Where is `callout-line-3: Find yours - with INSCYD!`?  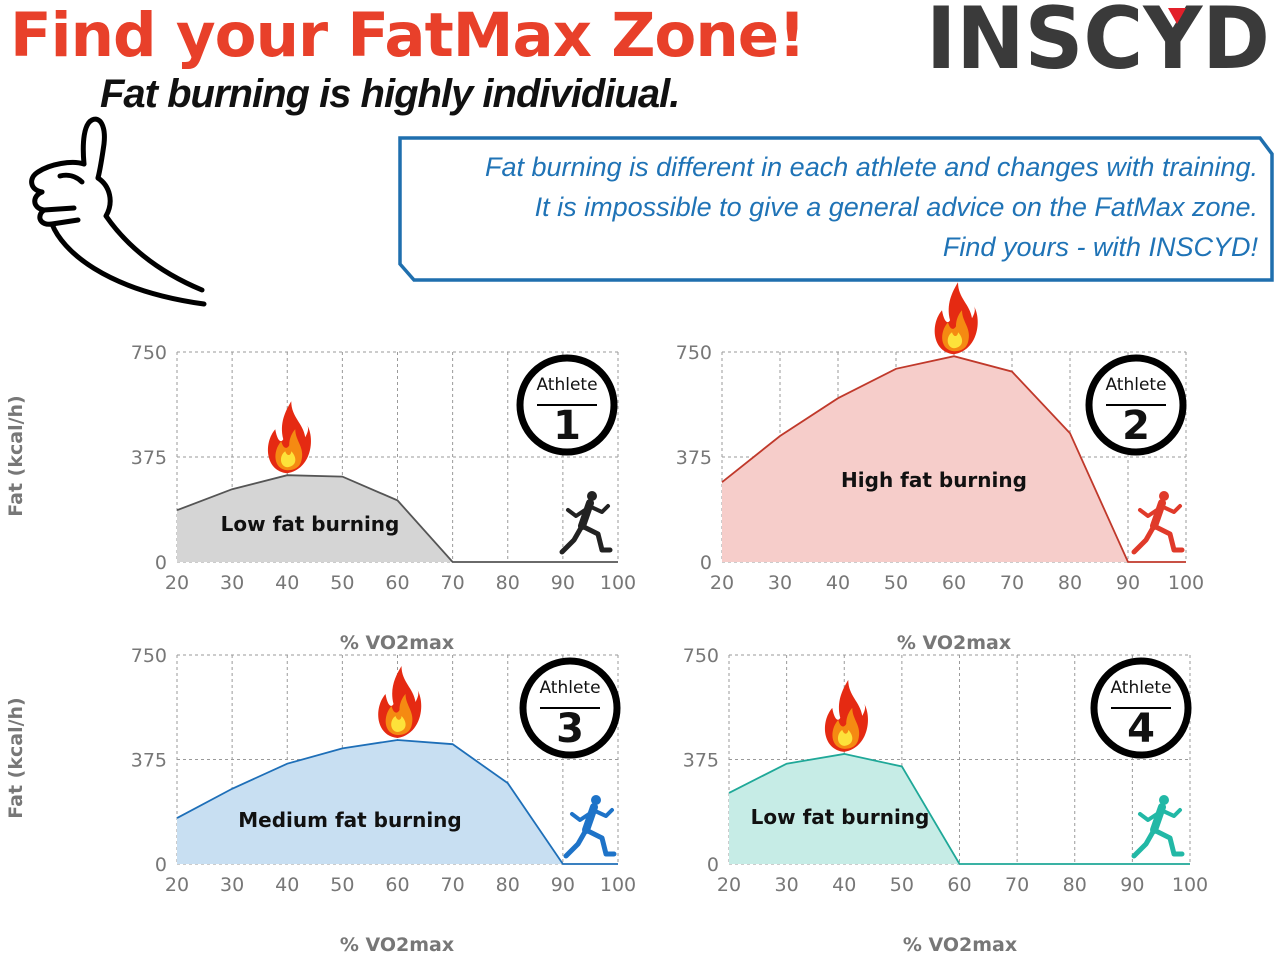
callout-line-3: Find yours - with INSCYD! is located at coordinates (1100, 247).